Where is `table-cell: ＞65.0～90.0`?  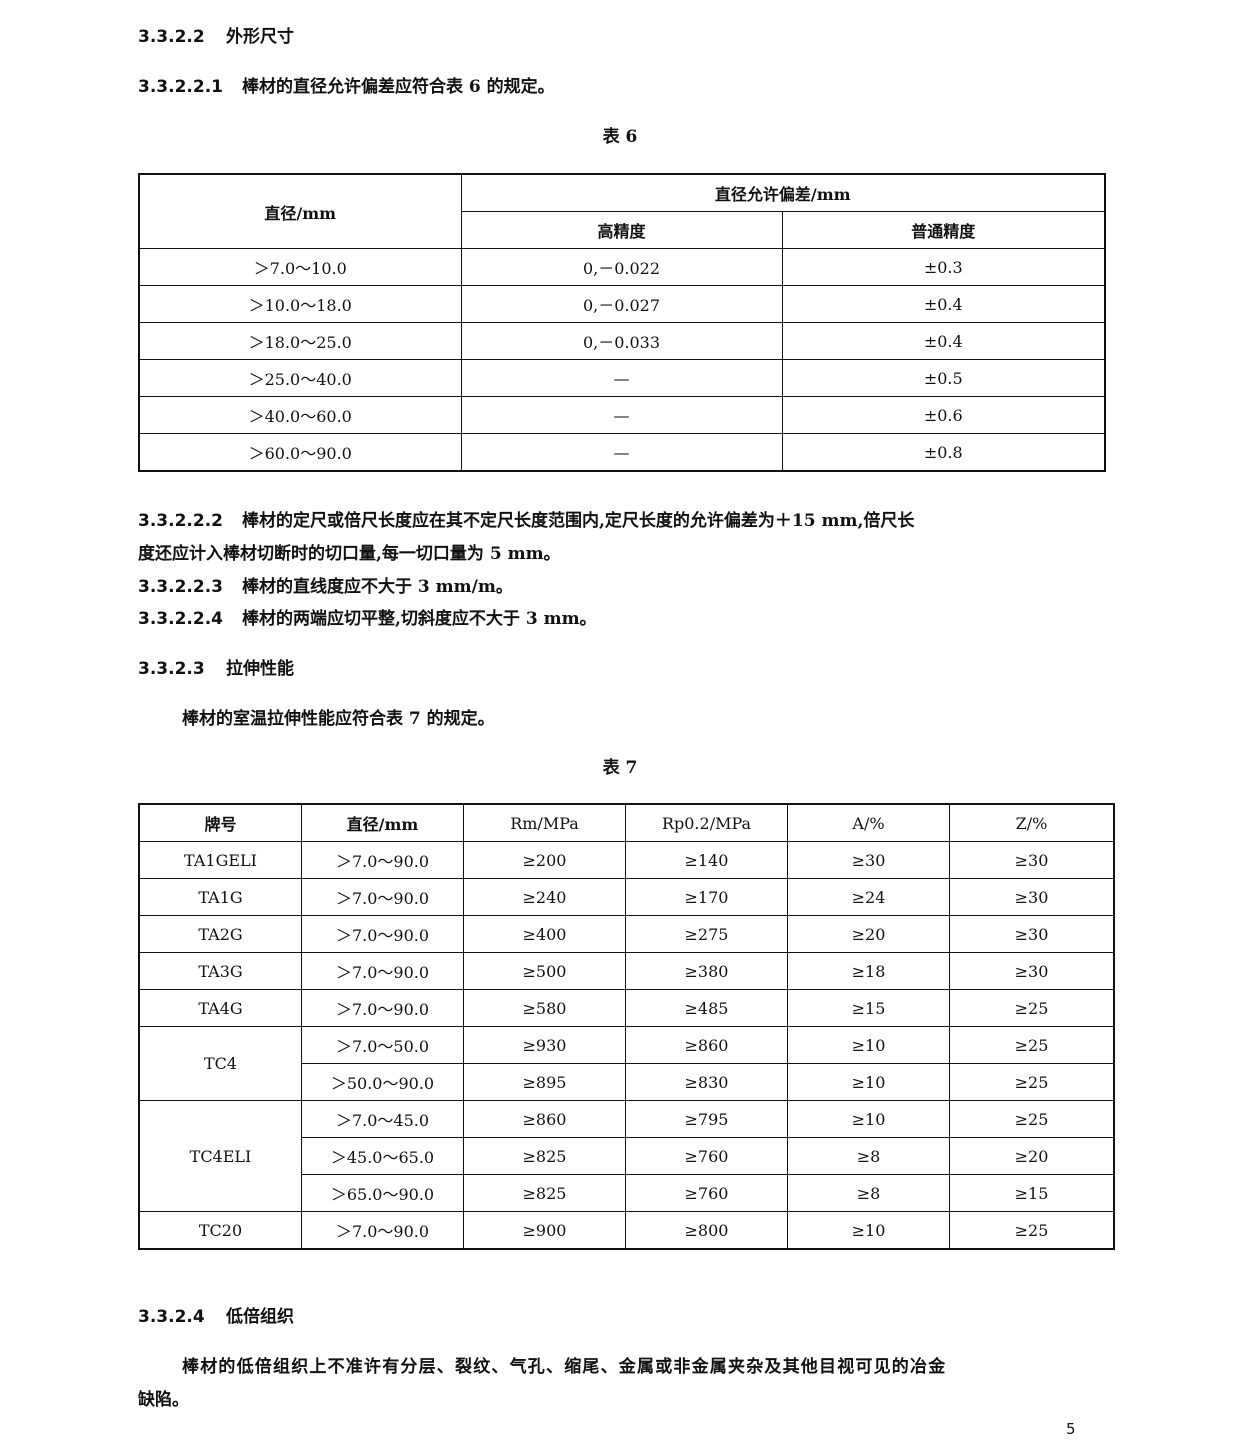 table-cell: ＞65.0～90.0 is located at coordinates (382, 1193).